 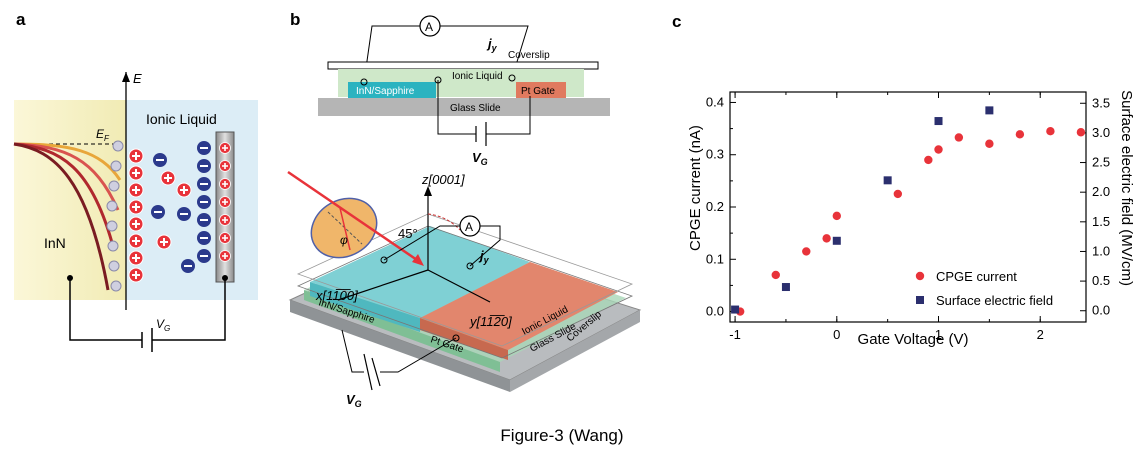 I want to click on minus-ions, so click(x=181, y=207).